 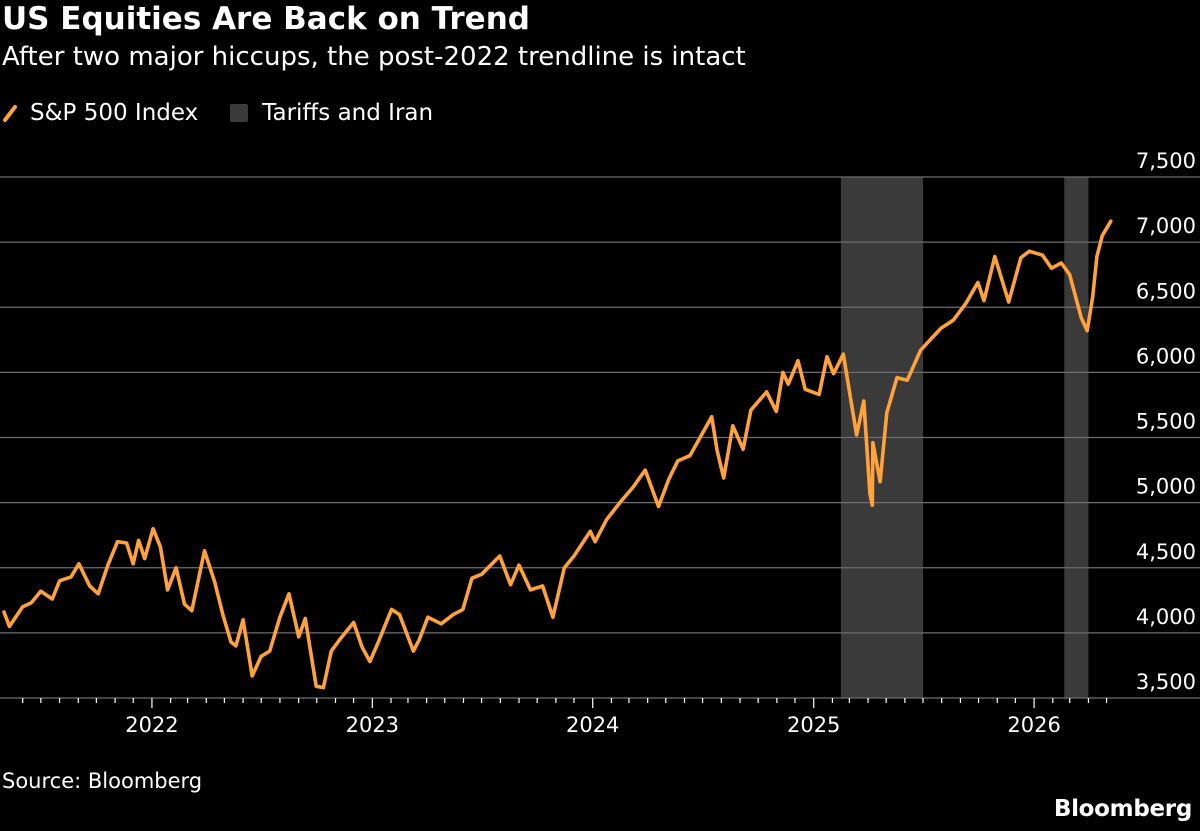 What do you see at coordinates (1166, 356) in the screenshot?
I see `y-tick-label-6000: 6,000` at bounding box center [1166, 356].